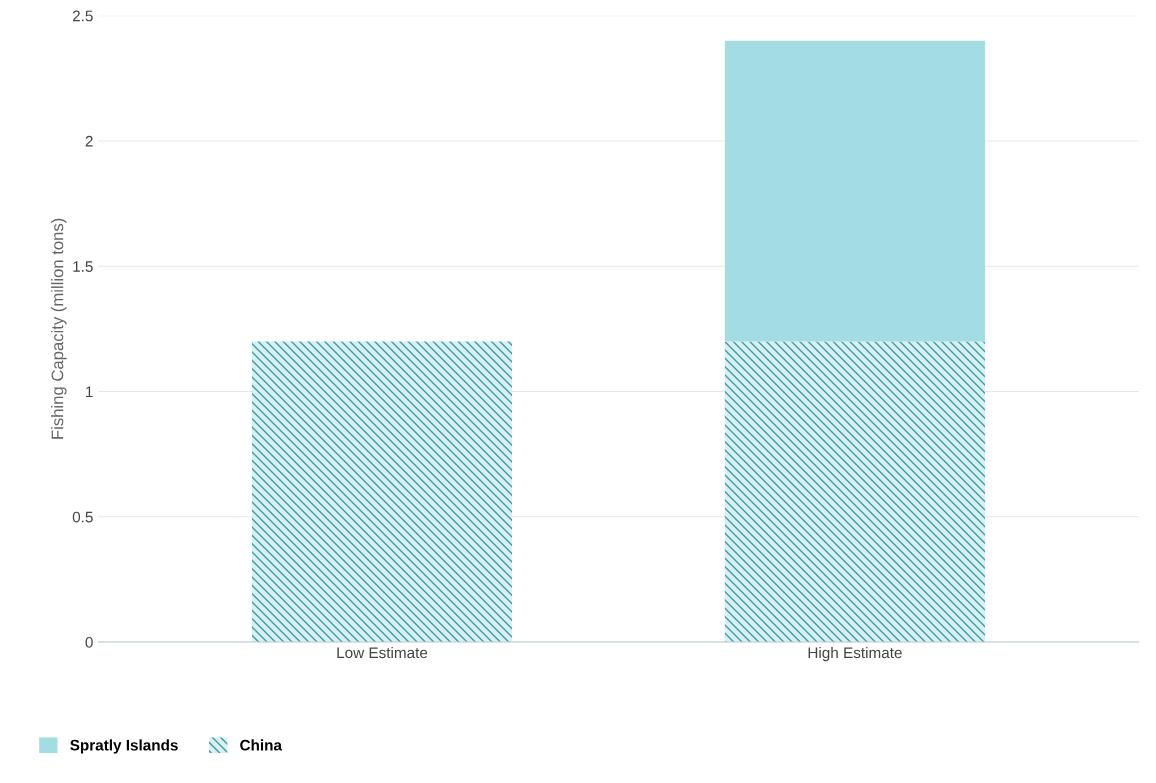 This screenshot has height=783, width=1156. I want to click on y-tick-label: 1.5, so click(83, 266).